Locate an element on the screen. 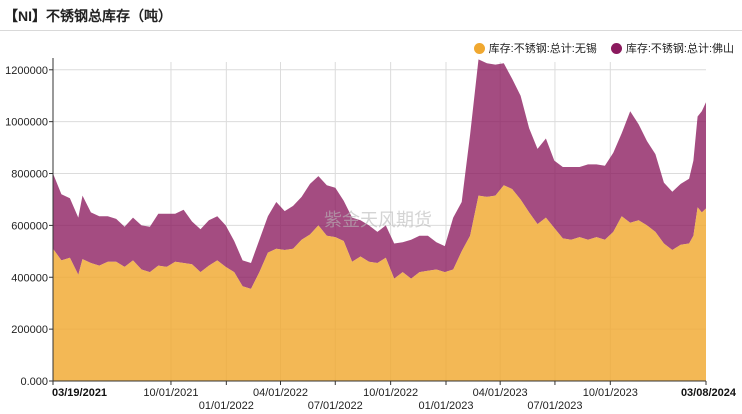 The width and height of the screenshot is (742, 414). x-tick-label: 04/01/2022 is located at coordinates (280, 393).